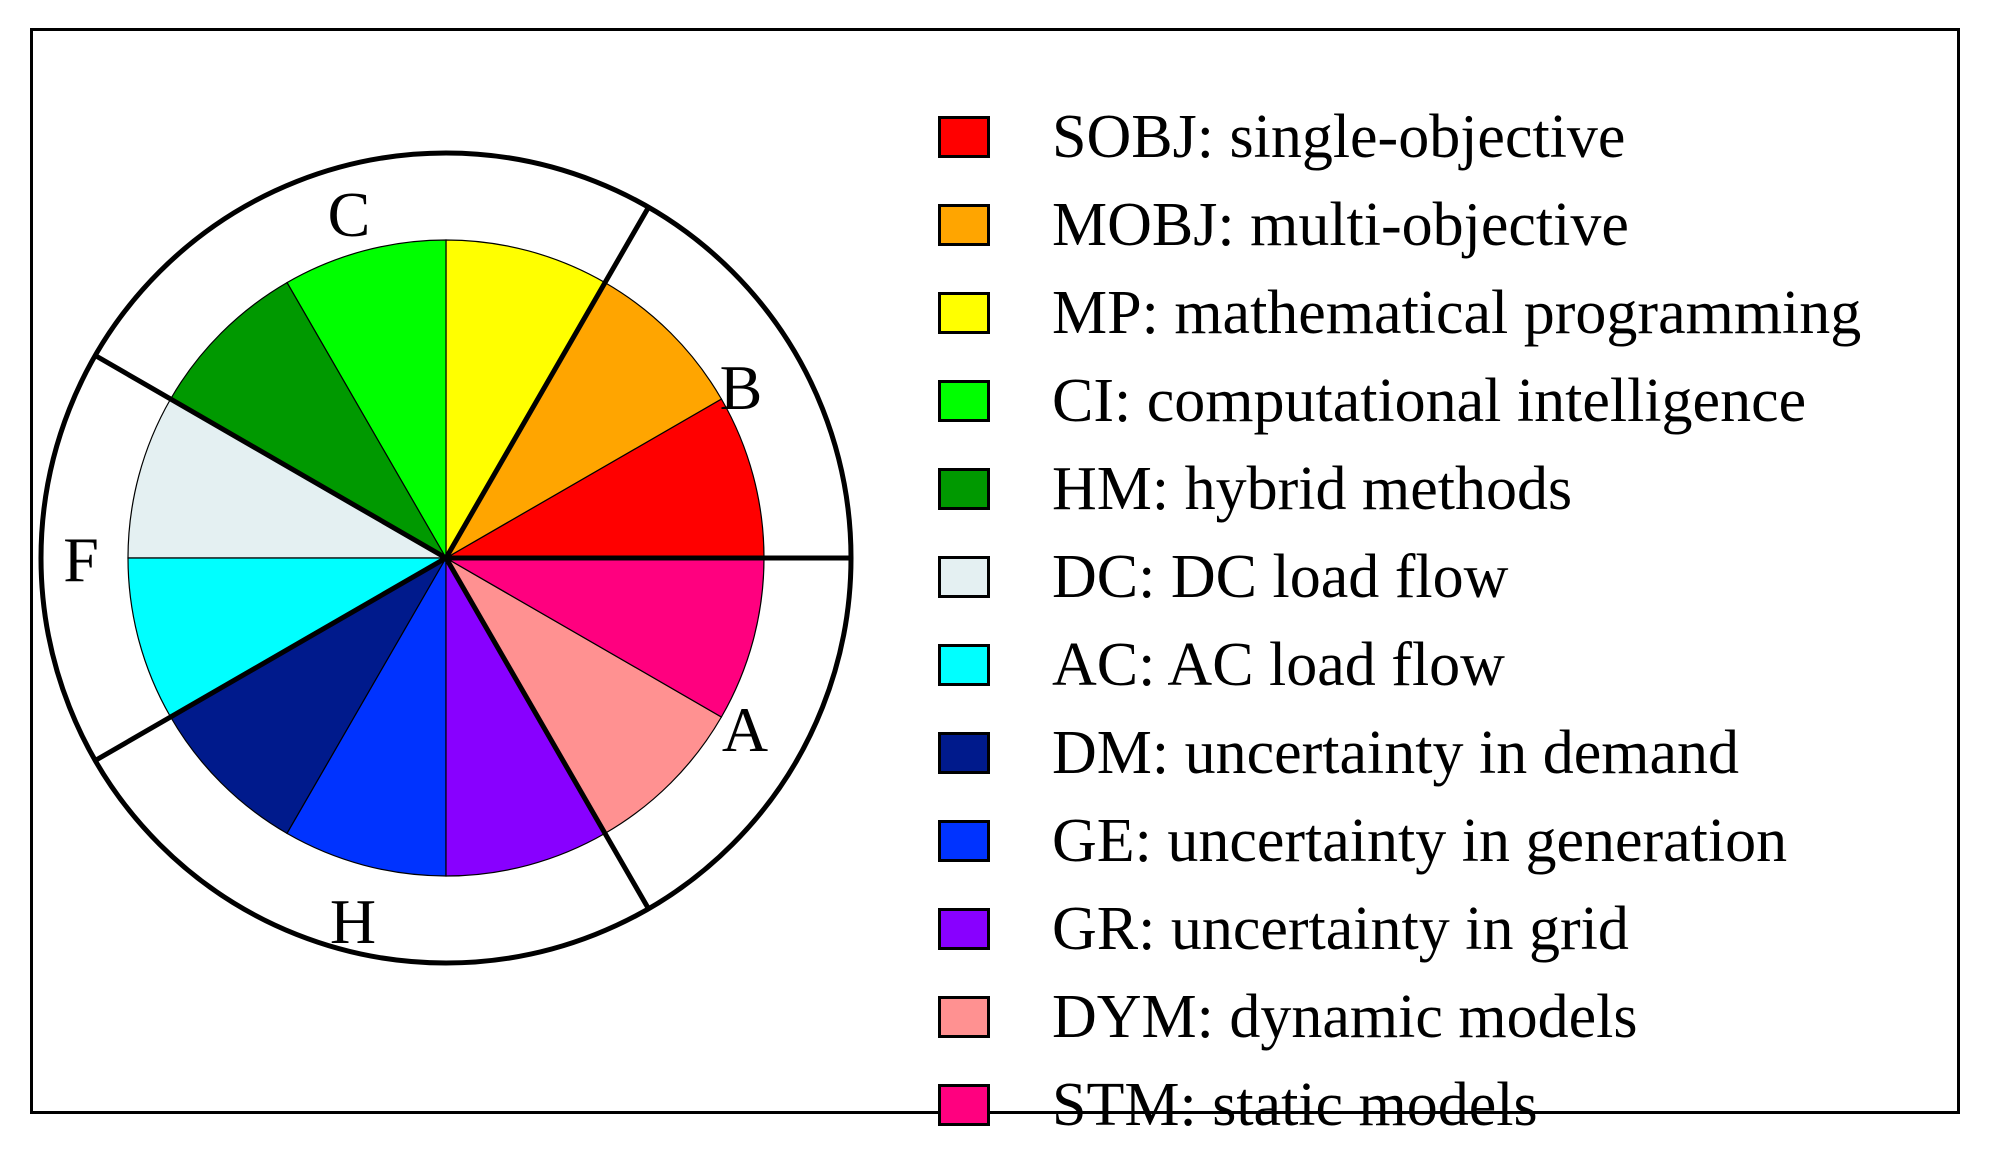 Image resolution: width=2016 pixels, height=1149 pixels. Describe the element at coordinates (1395, 753) in the screenshot. I see `legend-label: DM: uncertainty in demand` at that location.